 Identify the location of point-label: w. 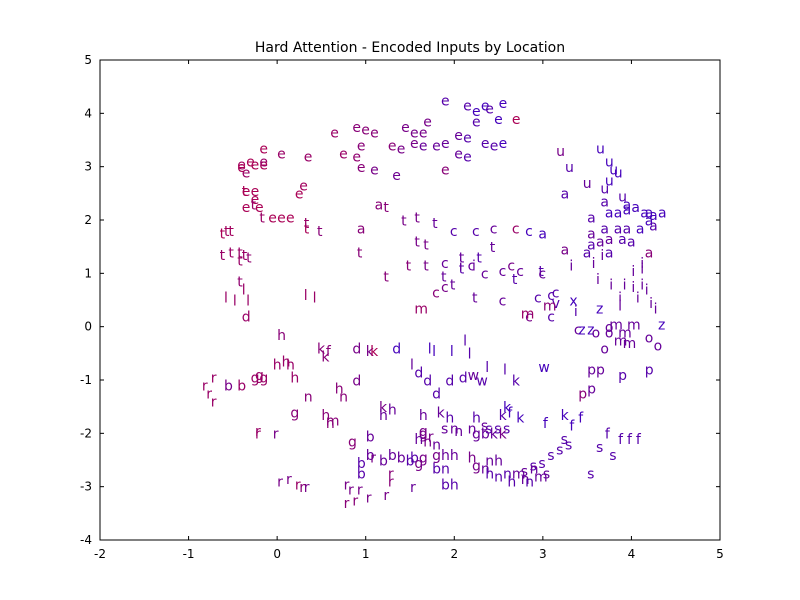
(473, 376).